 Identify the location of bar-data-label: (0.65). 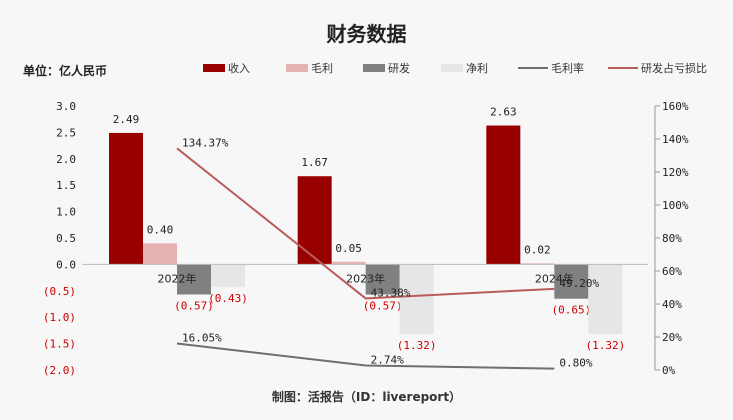
(571, 310).